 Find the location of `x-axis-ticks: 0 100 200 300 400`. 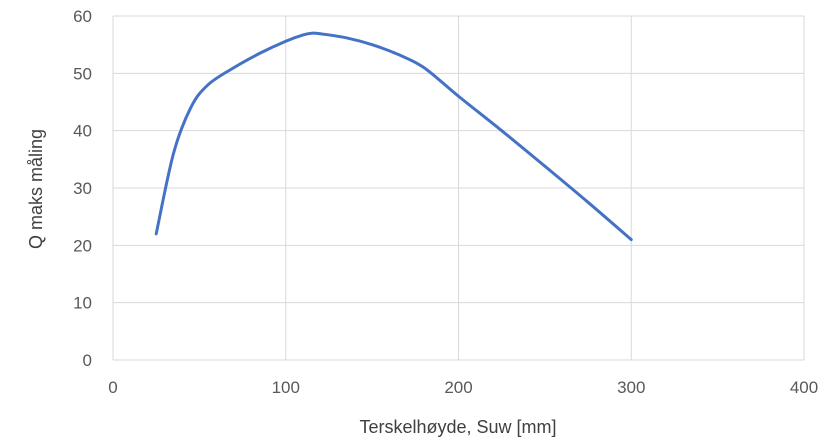

x-axis-ticks: 0 100 200 300 400 is located at coordinates (463, 387).